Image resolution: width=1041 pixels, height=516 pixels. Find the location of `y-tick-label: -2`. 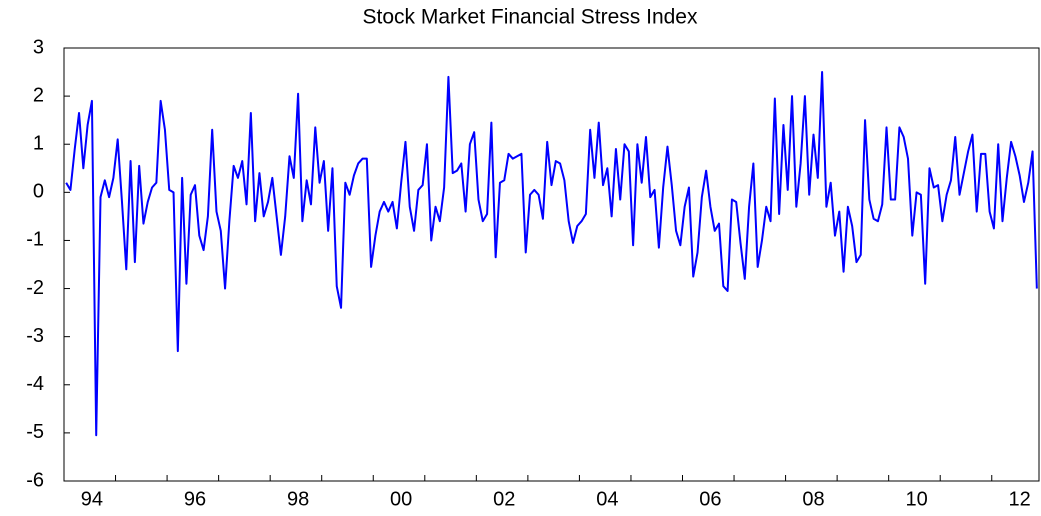

y-tick-label: -2 is located at coordinates (35, 288).